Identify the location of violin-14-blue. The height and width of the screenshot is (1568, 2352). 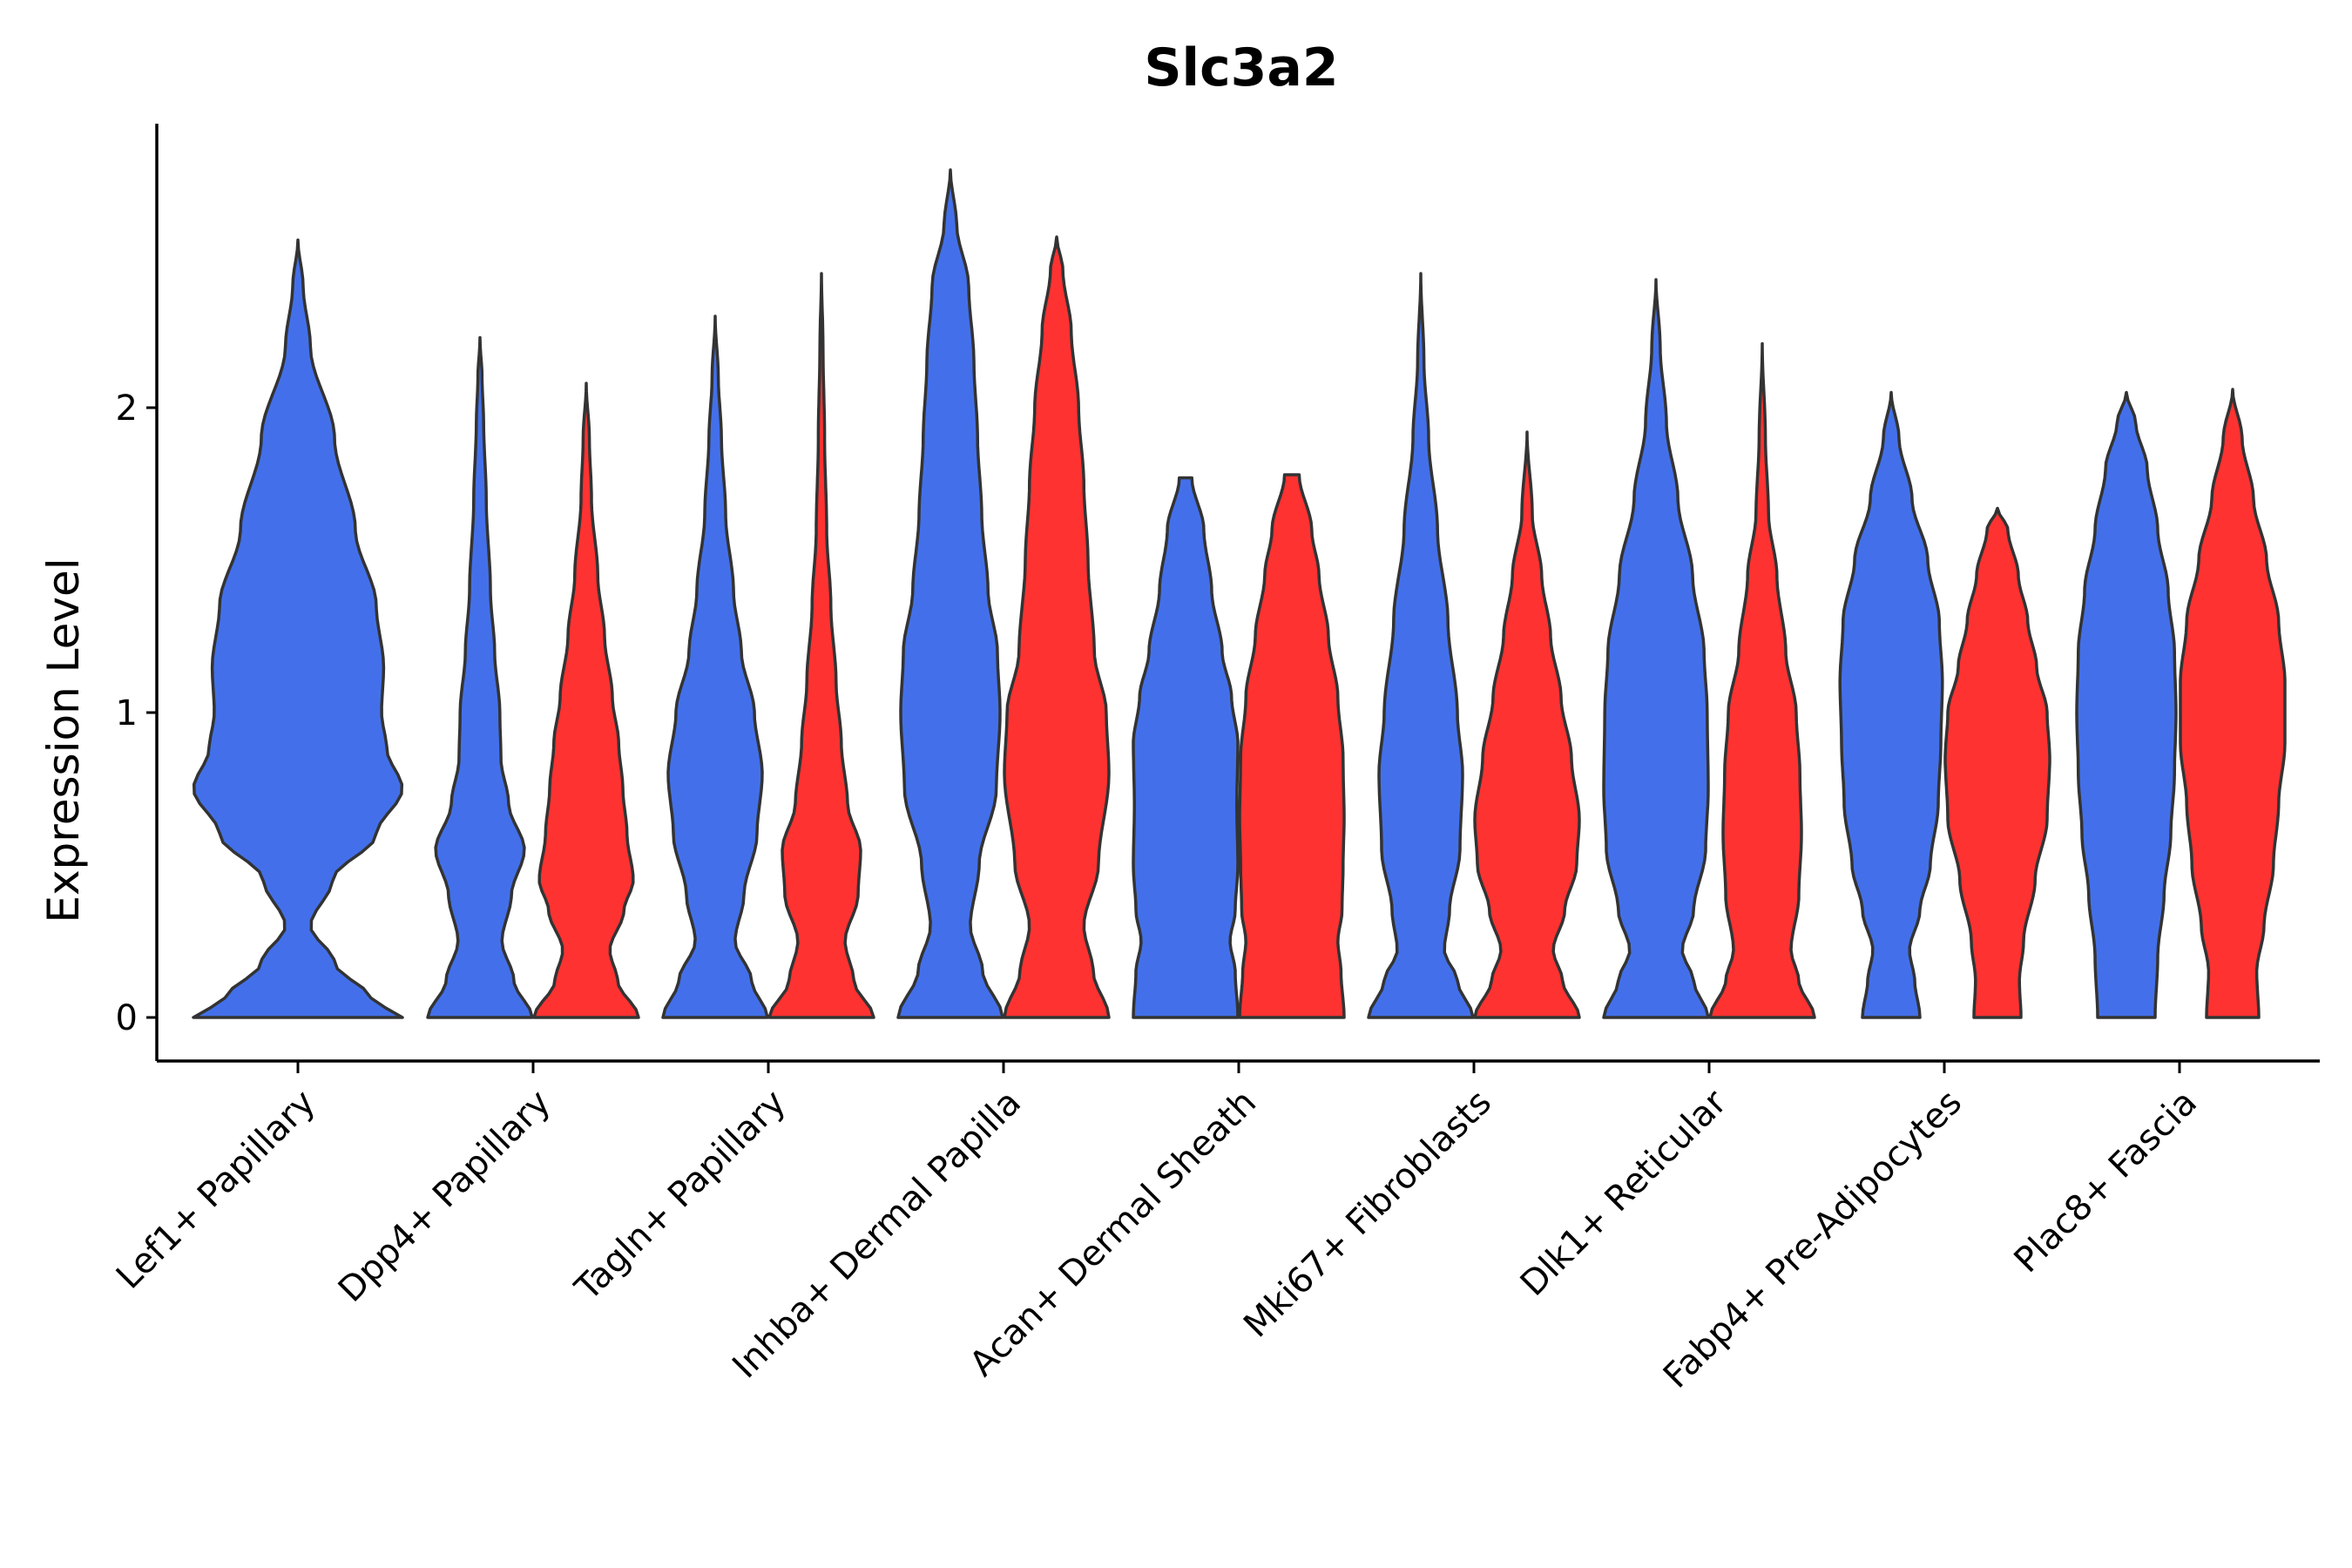
(1891, 704).